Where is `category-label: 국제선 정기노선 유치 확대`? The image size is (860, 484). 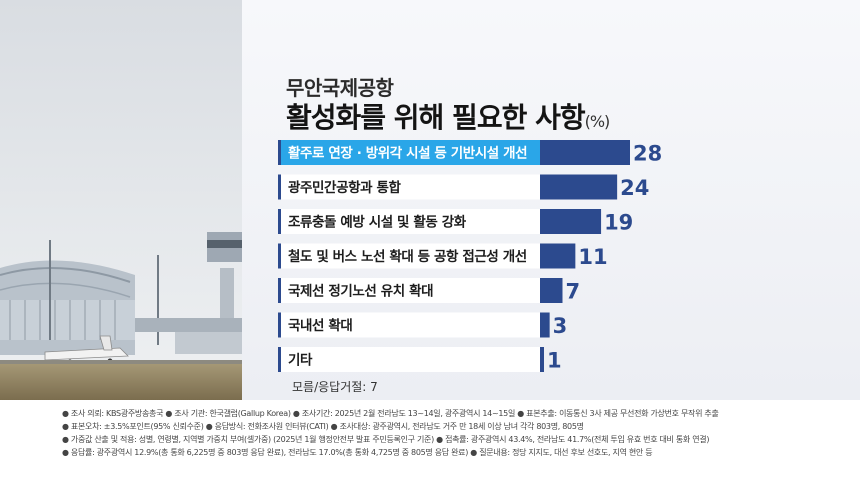
category-label: 국제선 정기노선 유치 확대 is located at coordinates (360, 291).